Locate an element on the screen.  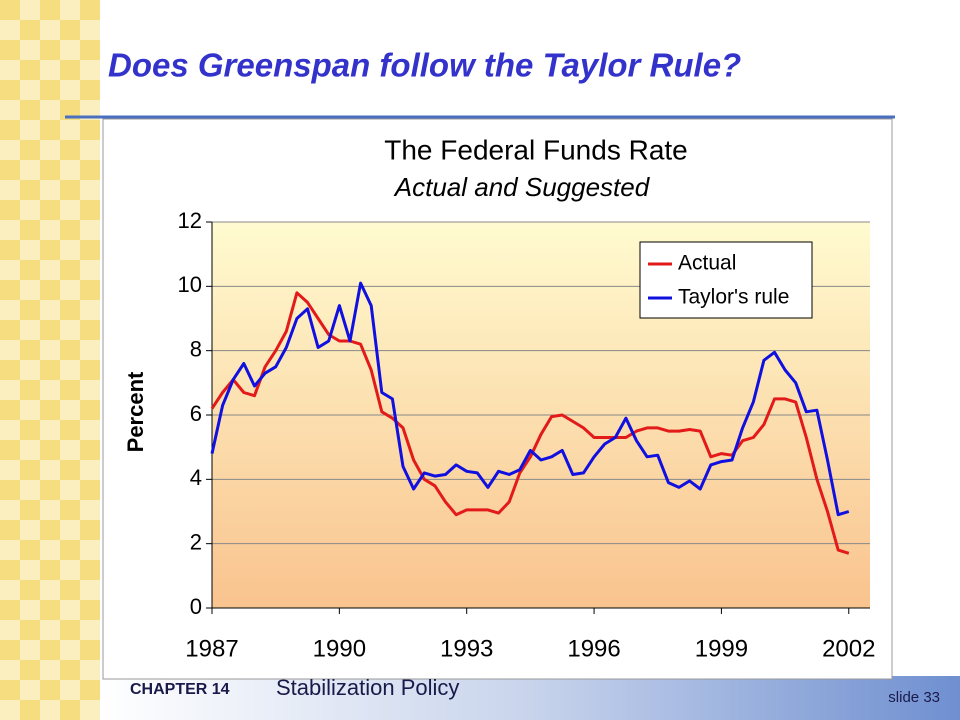
footer-chapter: CHAPTER 14 is located at coordinates (180, 689).